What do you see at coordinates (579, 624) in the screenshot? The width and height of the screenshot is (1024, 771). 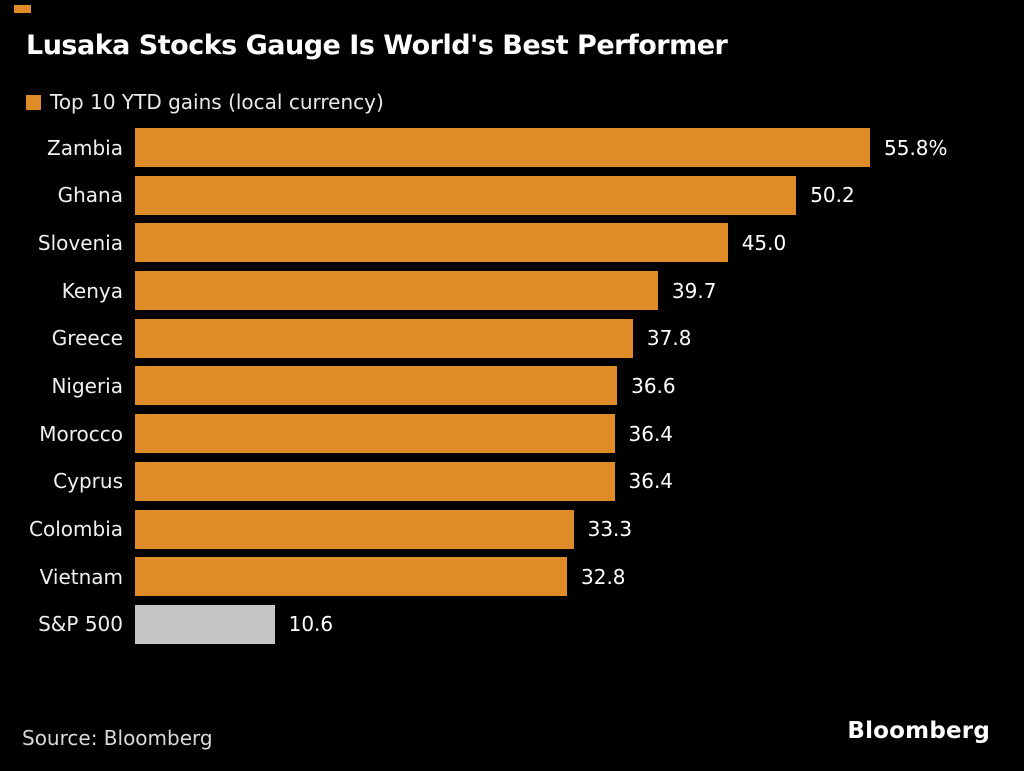 I see `bar-track: 10.6` at bounding box center [579, 624].